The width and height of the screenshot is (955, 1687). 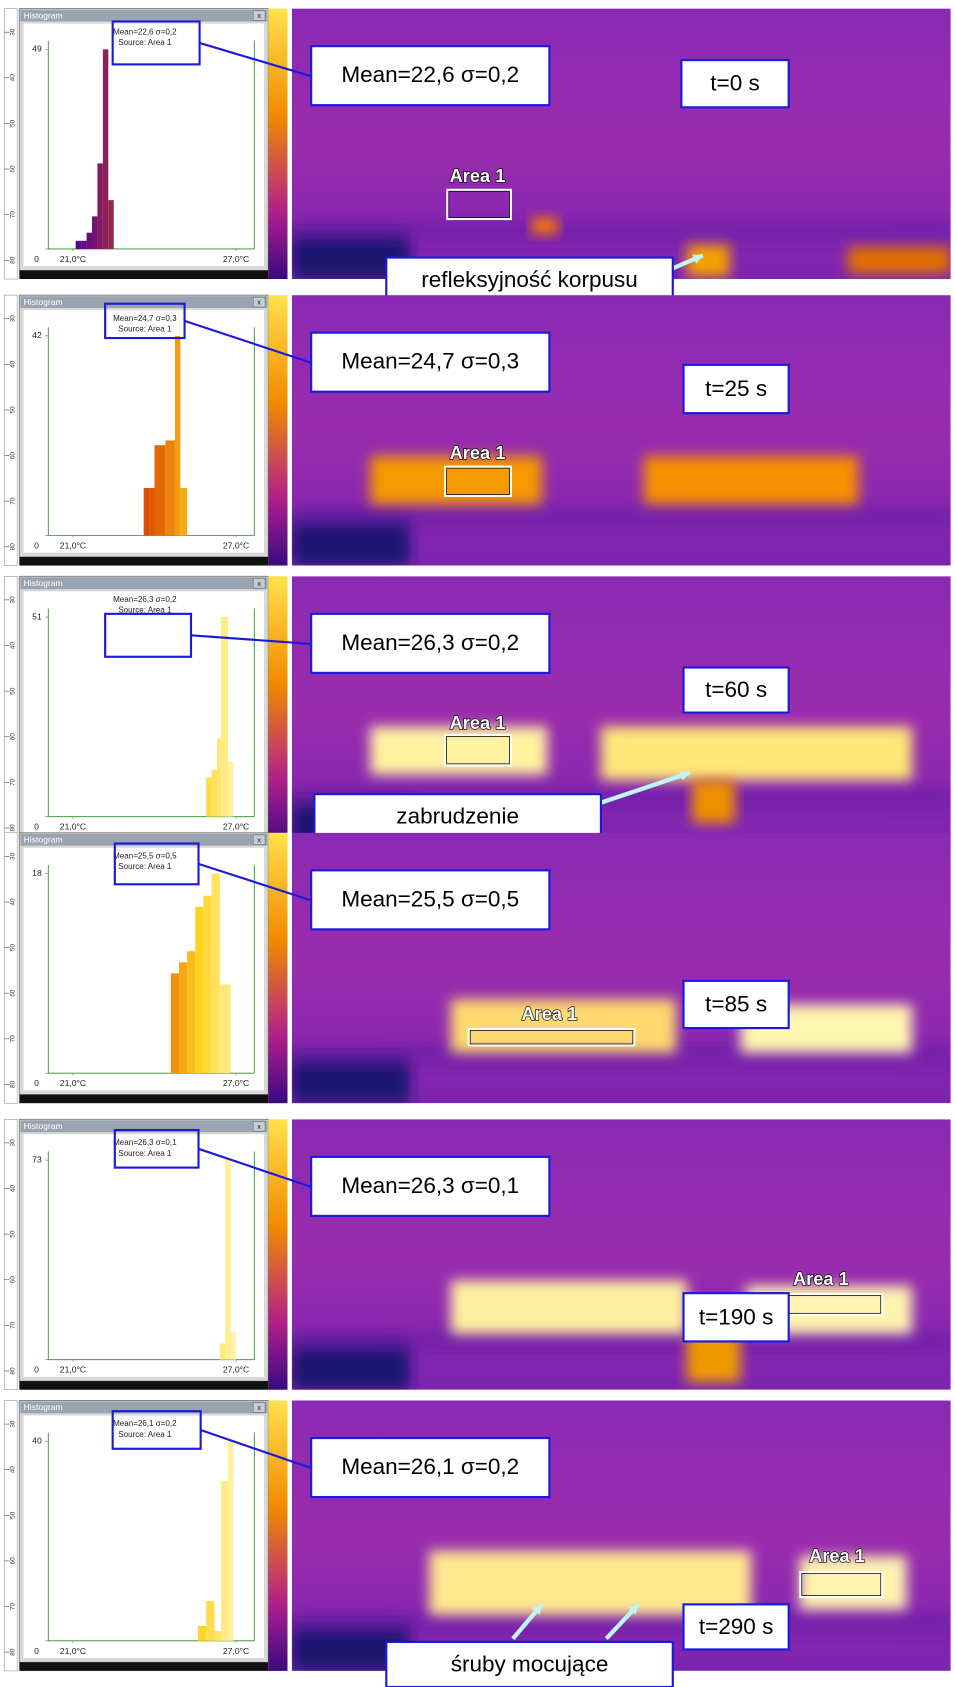 What do you see at coordinates (37, 49) in the screenshot?
I see `y-tick-label: 49` at bounding box center [37, 49].